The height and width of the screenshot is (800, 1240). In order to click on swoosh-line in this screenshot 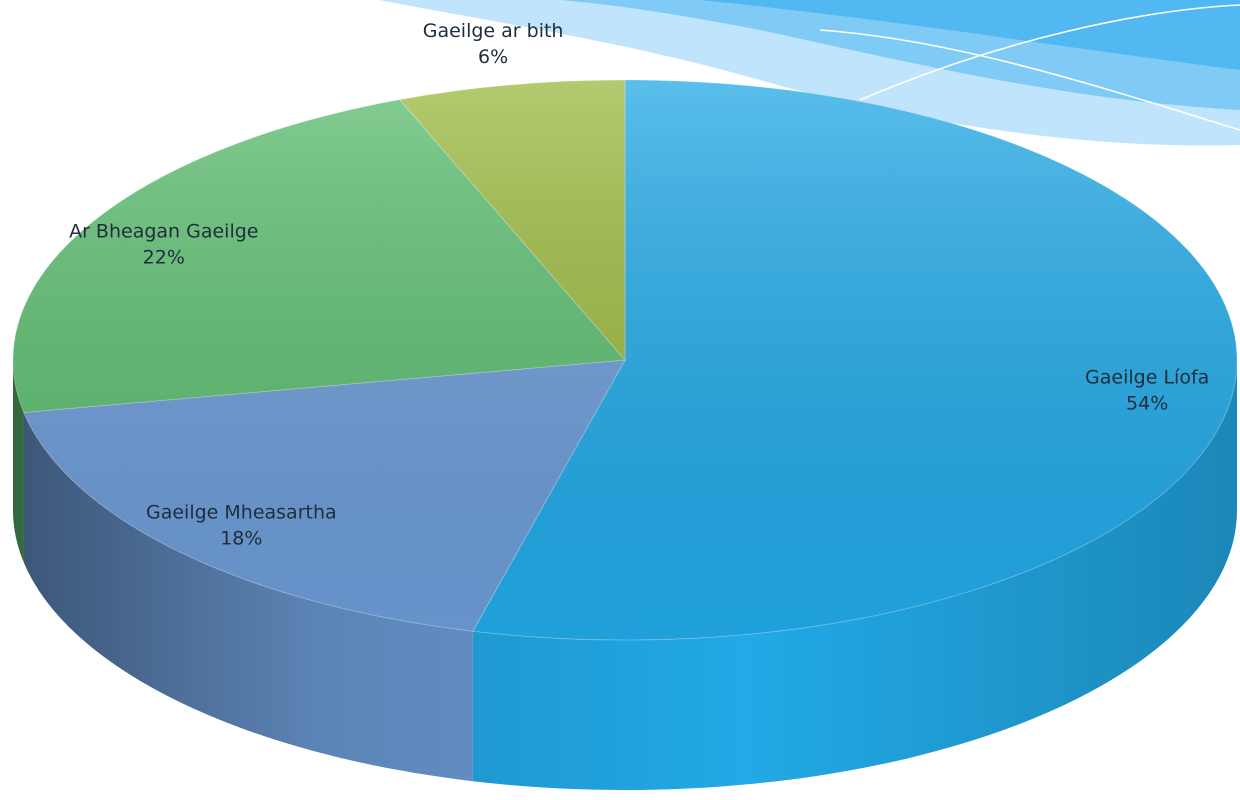, I will do `click(1049, 52)`.